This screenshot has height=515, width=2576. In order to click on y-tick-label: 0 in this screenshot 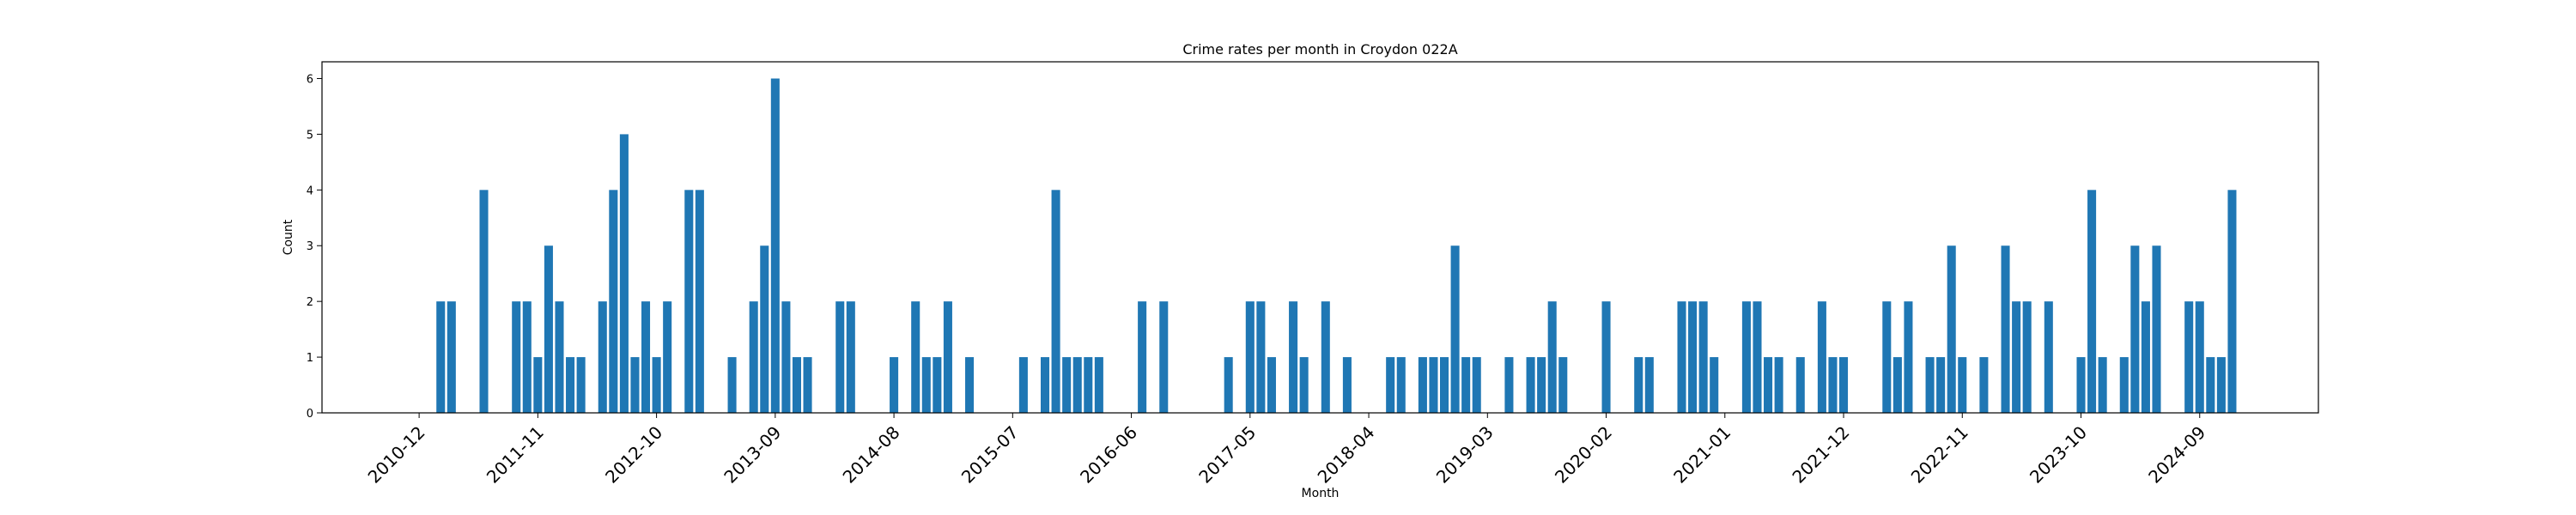, I will do `click(310, 414)`.